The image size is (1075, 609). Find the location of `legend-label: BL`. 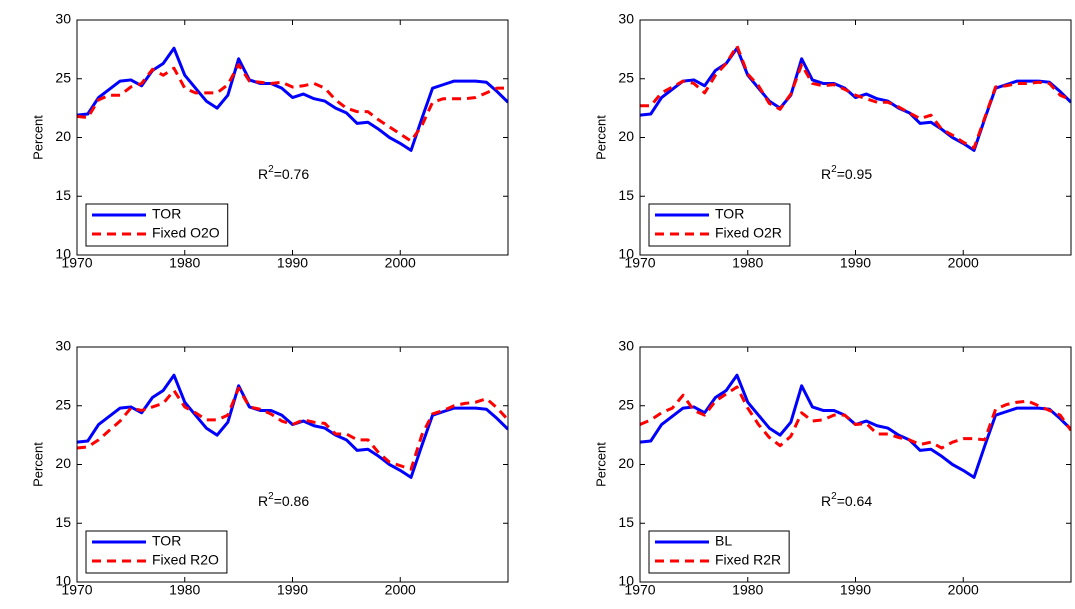

legend-label: BL is located at coordinates (723, 541).